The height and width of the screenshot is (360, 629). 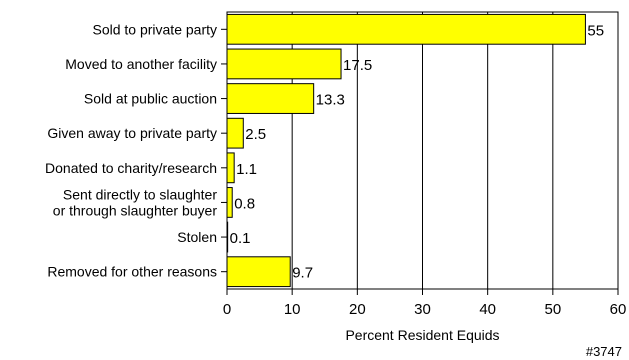 What do you see at coordinates (141, 64) in the screenshot?
I see `category-label: Moved to another facility` at bounding box center [141, 64].